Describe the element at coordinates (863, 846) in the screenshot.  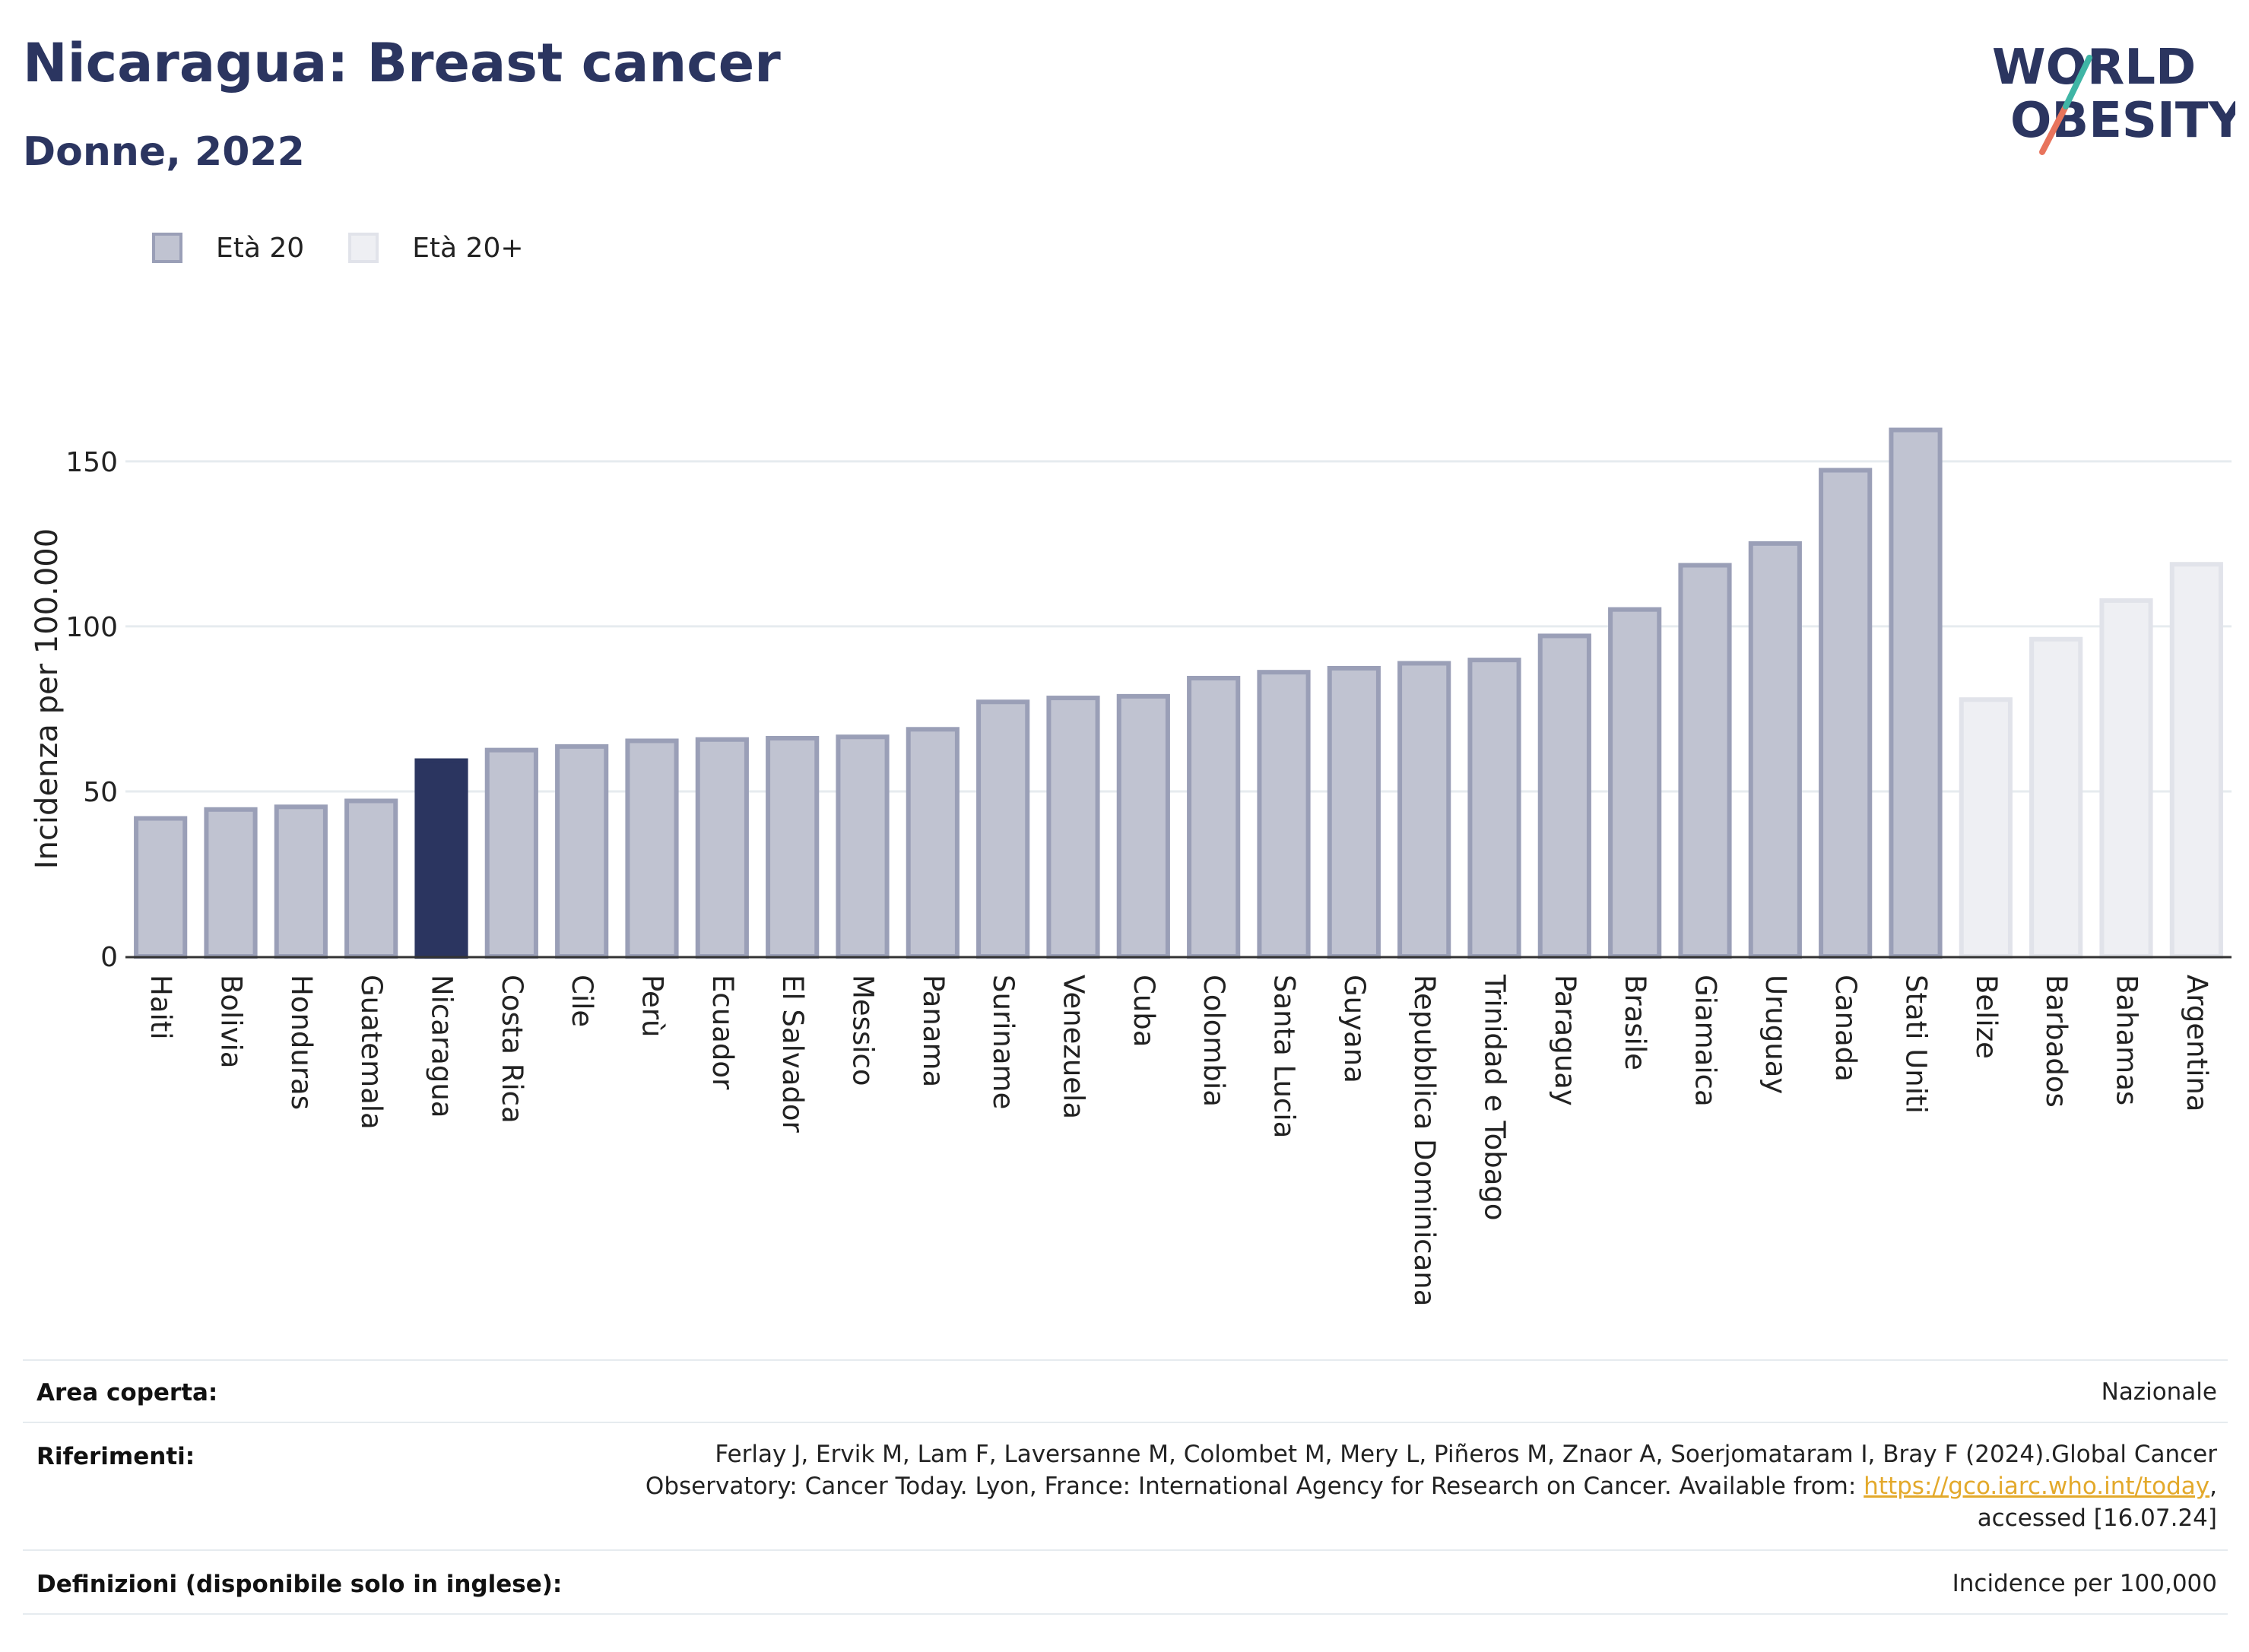
I see `bar-messico` at that location.